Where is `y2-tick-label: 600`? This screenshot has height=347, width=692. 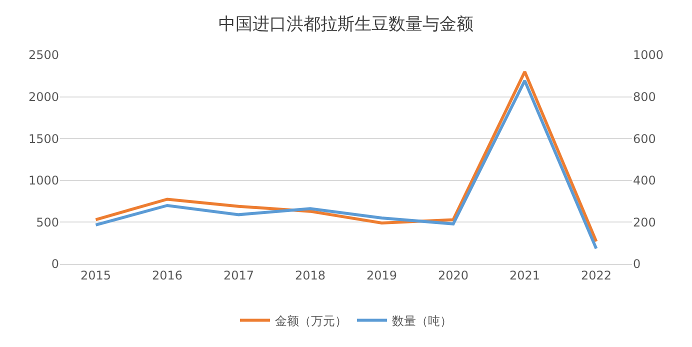 y2-tick-label: 600 is located at coordinates (644, 139).